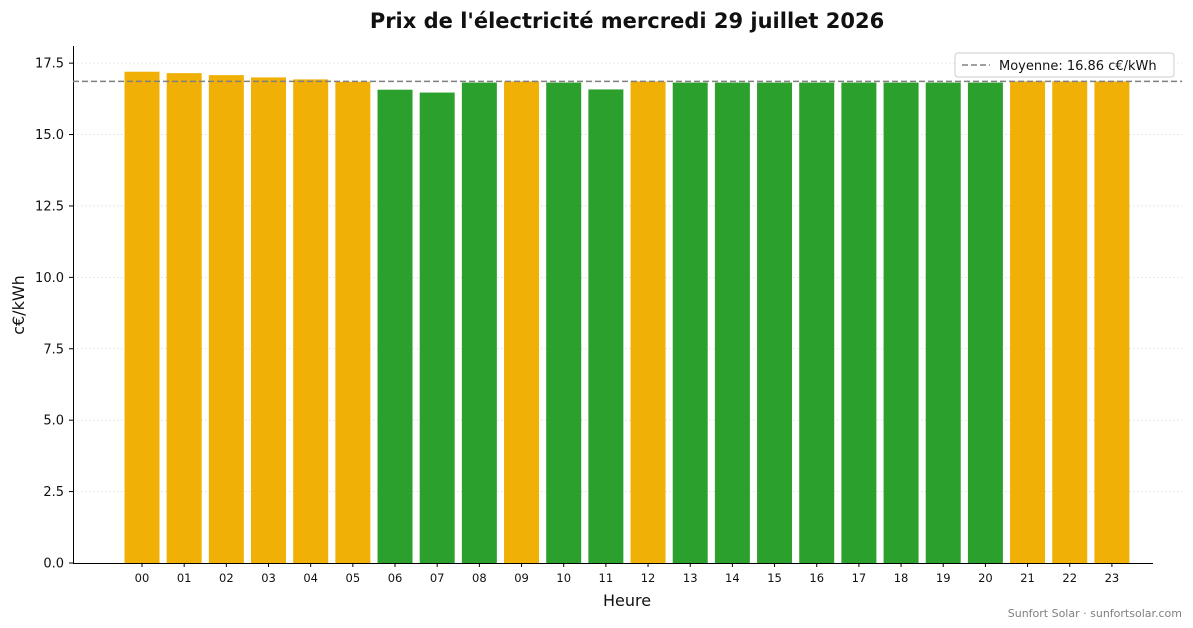 The width and height of the screenshot is (1193, 628). What do you see at coordinates (859, 578) in the screenshot?
I see `x-tick-label: 17` at bounding box center [859, 578].